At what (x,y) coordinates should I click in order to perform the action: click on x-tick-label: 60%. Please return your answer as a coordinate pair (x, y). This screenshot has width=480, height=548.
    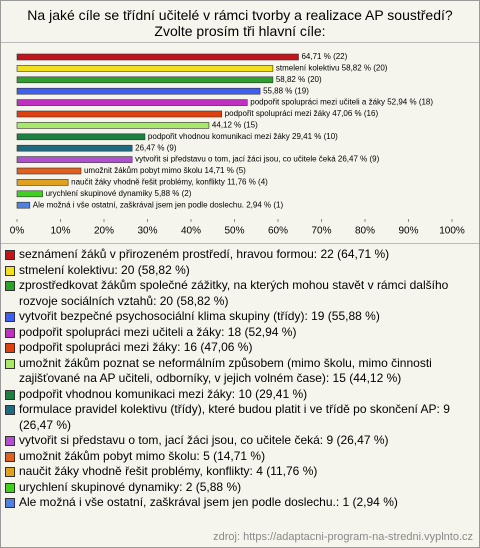
    Looking at the image, I should click on (278, 231).